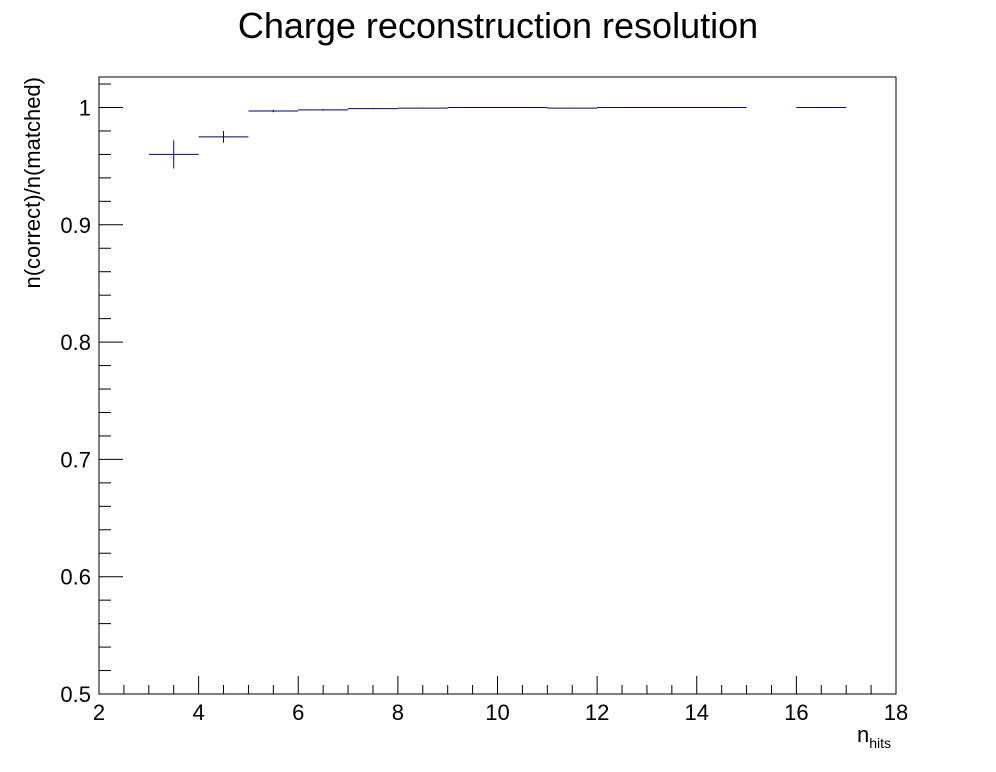 The image size is (996, 772). Describe the element at coordinates (597, 712) in the screenshot. I see `x-tick-label: 12` at that location.